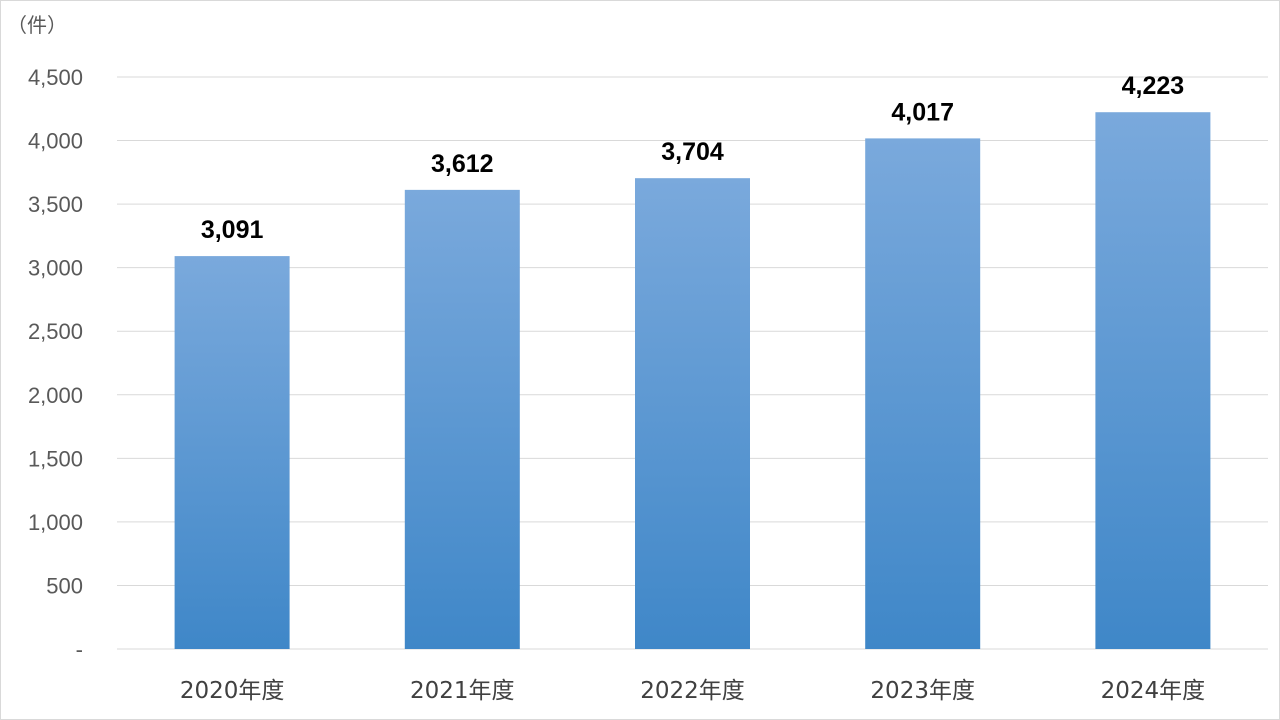 The width and height of the screenshot is (1280, 720). I want to click on y-tick-label: 4,500, so click(55, 77).